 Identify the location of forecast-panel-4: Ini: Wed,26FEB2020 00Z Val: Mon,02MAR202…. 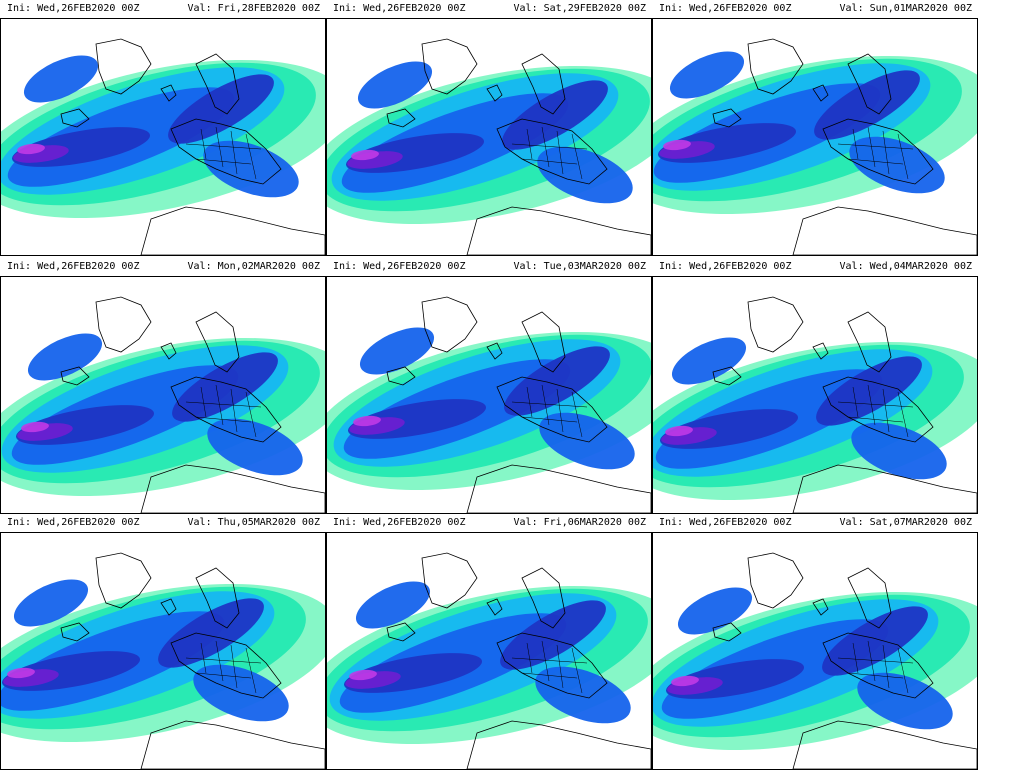
(163, 386).